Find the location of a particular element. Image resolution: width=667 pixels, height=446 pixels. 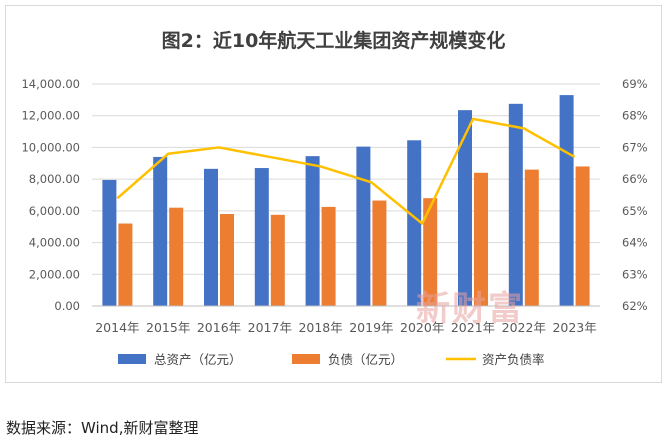

x-tick-label: 2015年 is located at coordinates (168, 327).